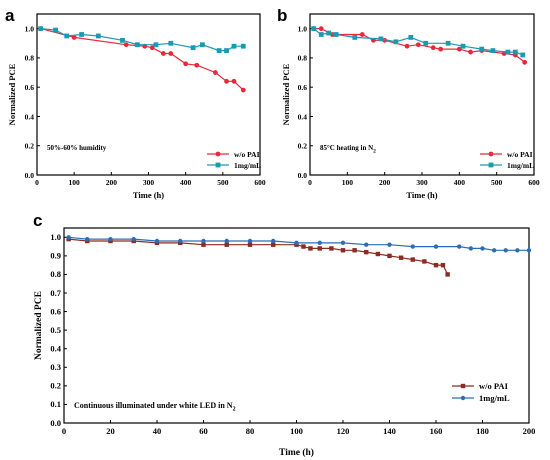 This screenshot has height=460, width=550. I want to click on y-tick-label: 0.7, so click(55, 293).